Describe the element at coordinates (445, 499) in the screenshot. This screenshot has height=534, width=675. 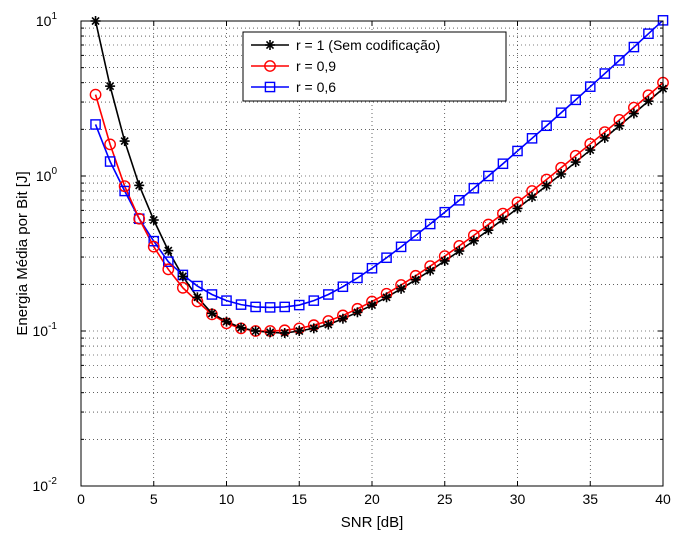
I see `x-tick-label: 25` at that location.